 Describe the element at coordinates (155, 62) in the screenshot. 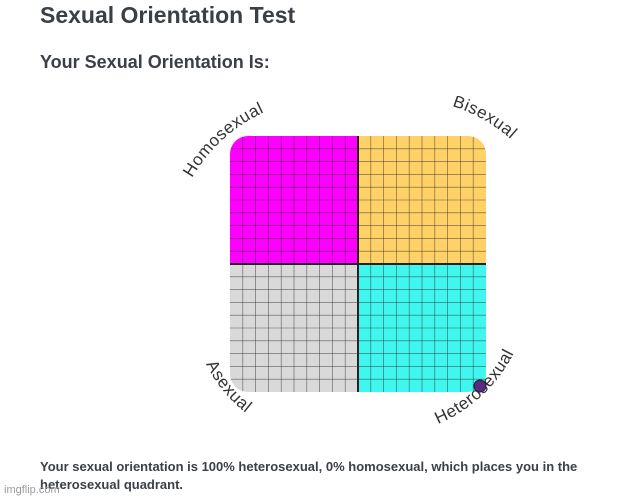

I see `result-heading: Your Sexual Orientation Is:` at that location.